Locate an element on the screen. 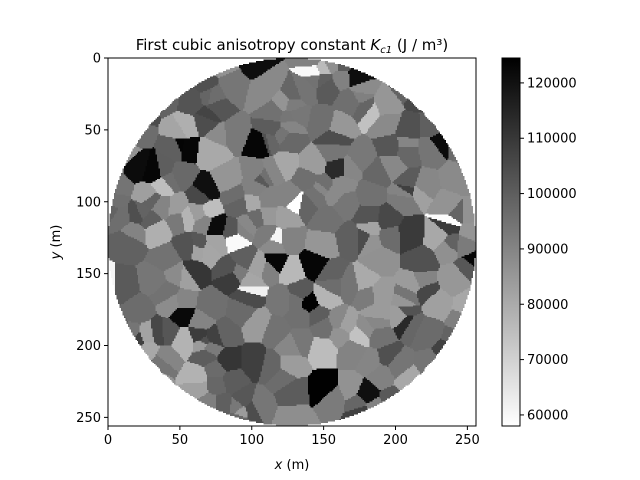  colorbar-ticks: 60000 70000 80000 90000 100000 110000 120000 is located at coordinates (548, 249).